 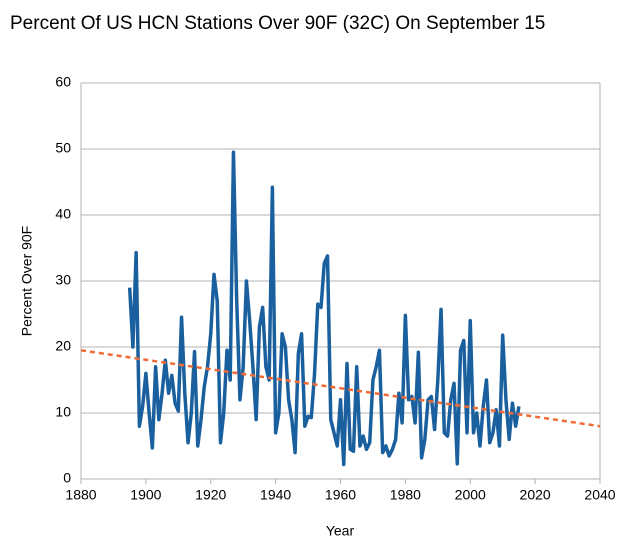 What do you see at coordinates (63, 148) in the screenshot?
I see `y-tick-label: 50` at bounding box center [63, 148].